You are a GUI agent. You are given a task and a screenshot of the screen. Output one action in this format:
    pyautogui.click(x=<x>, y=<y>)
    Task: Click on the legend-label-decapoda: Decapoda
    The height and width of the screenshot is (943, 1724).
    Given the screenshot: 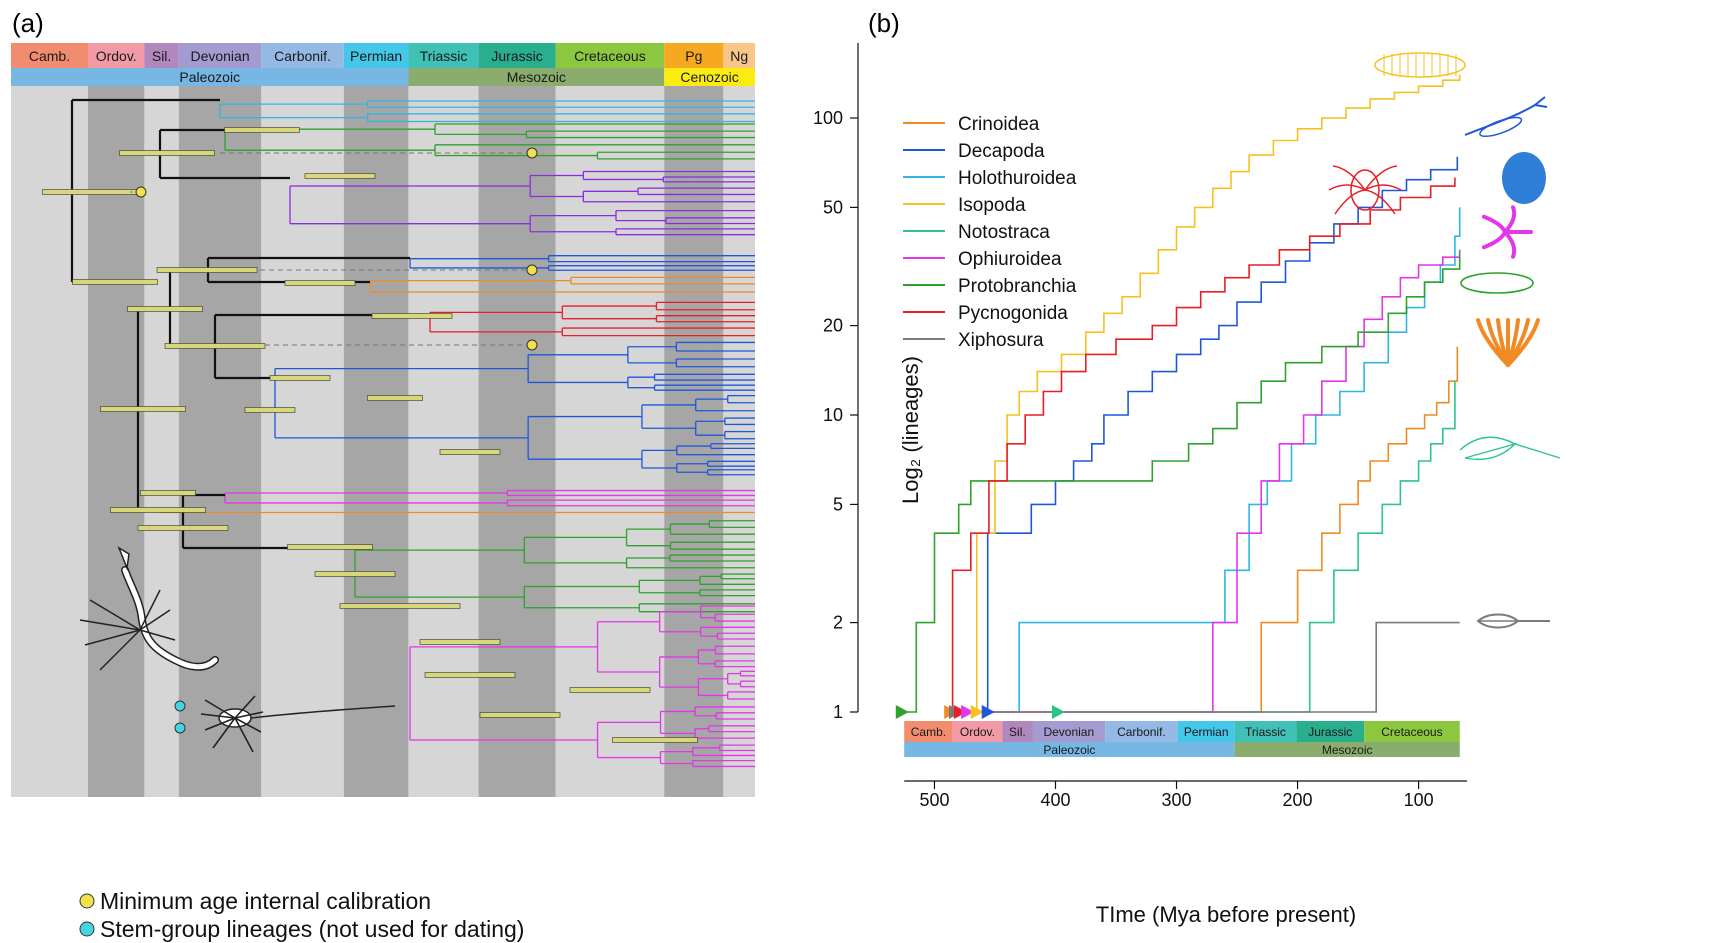 What is the action you would take?
    pyautogui.click(x=1001, y=151)
    